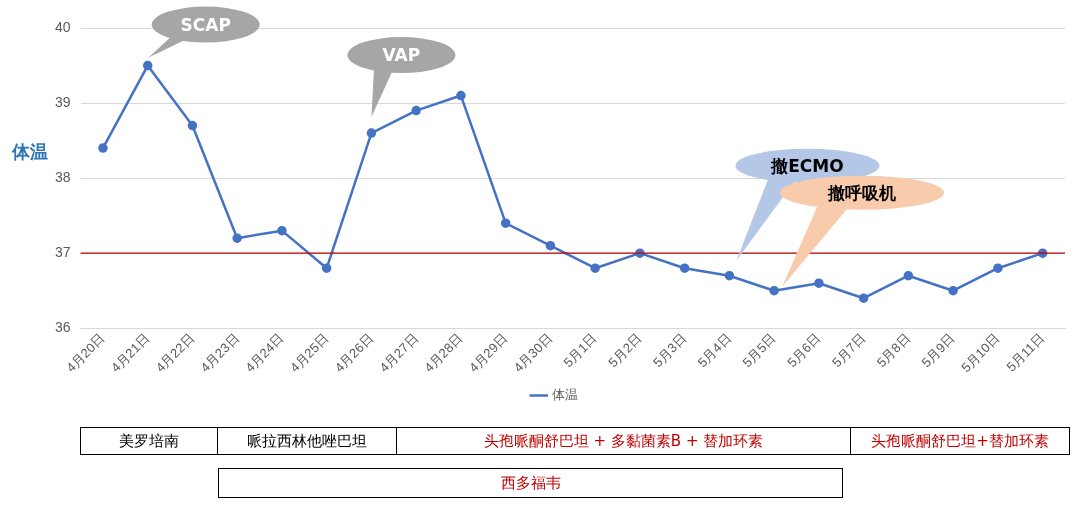 Image resolution: width=1080 pixels, height=509 pixels. I want to click on x-tick-label: 5月5日, so click(759, 350).